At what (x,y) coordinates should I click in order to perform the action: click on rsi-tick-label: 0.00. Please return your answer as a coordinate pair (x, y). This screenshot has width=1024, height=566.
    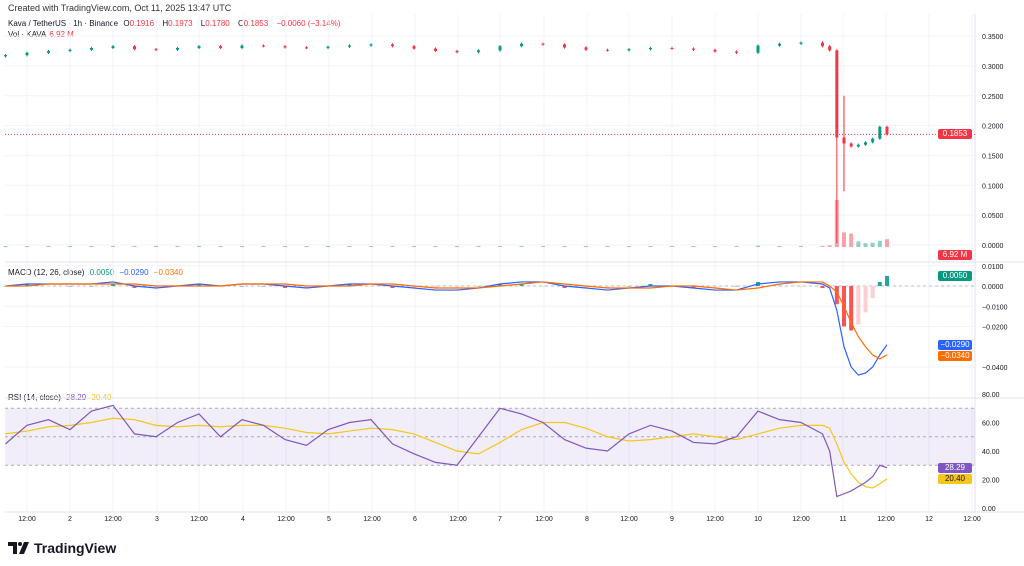
    Looking at the image, I should click on (989, 509).